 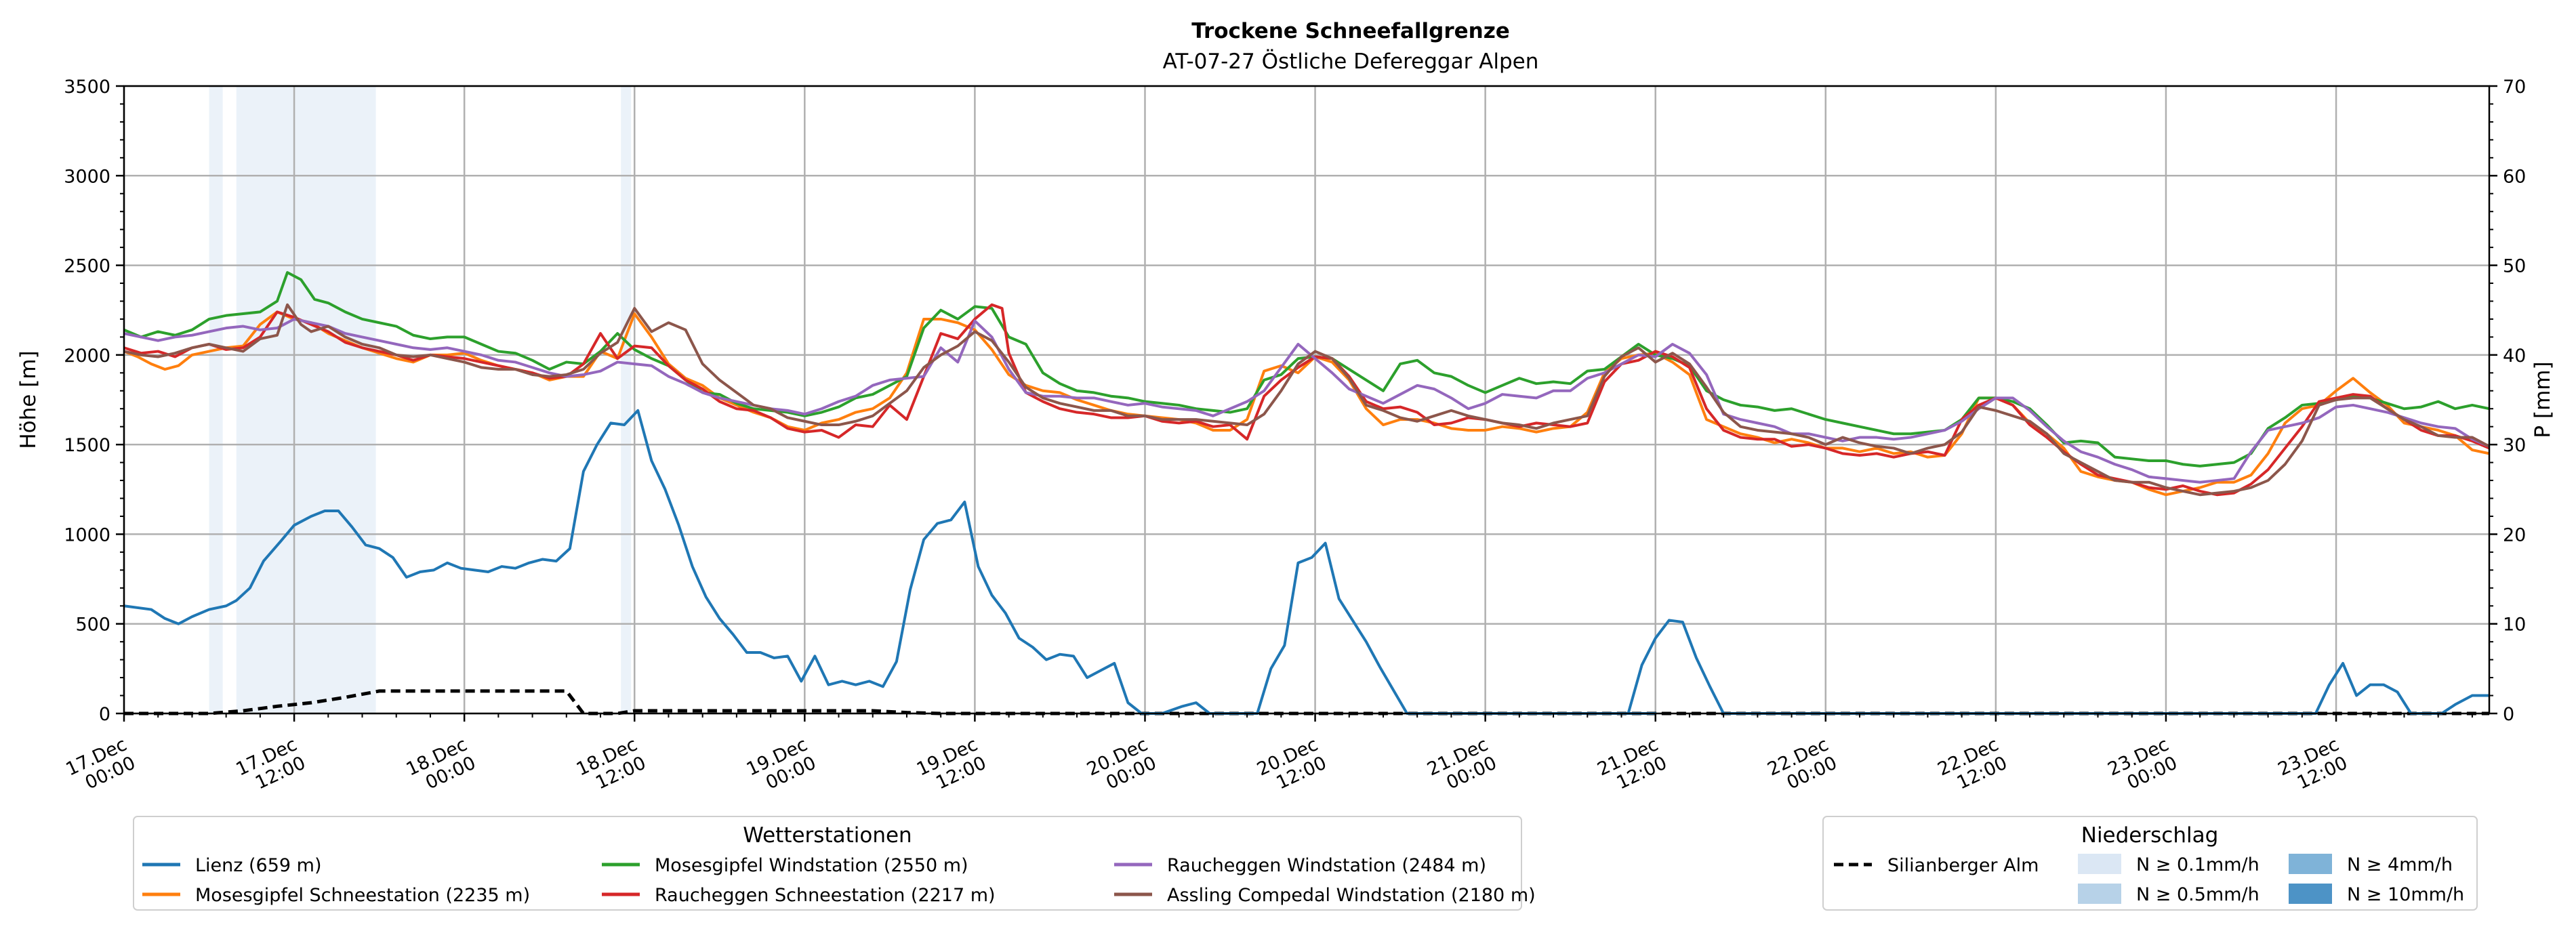 I want to click on legend-label-4: Raucheggen Schneestation (2217 m), so click(x=826, y=895).